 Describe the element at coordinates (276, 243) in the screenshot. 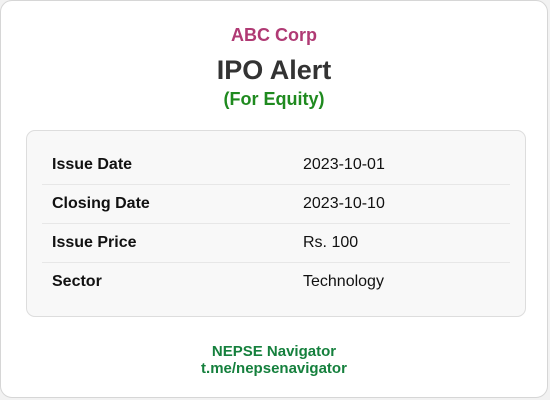

I see `detail-row-issue-price: Issue Price Rs. 100` at that location.